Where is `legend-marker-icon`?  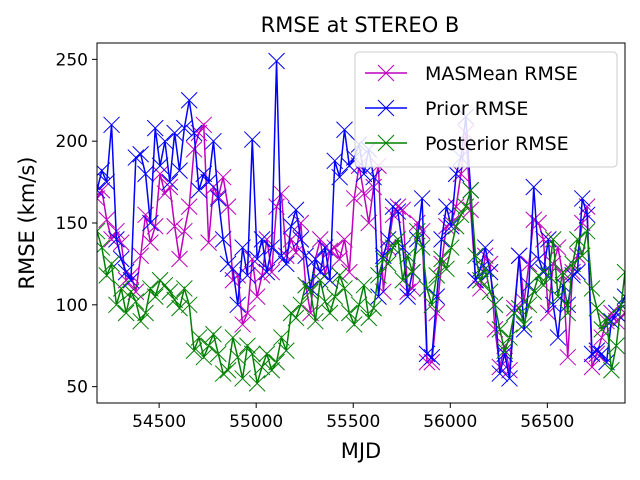
legend-marker-icon is located at coordinates (386, 108).